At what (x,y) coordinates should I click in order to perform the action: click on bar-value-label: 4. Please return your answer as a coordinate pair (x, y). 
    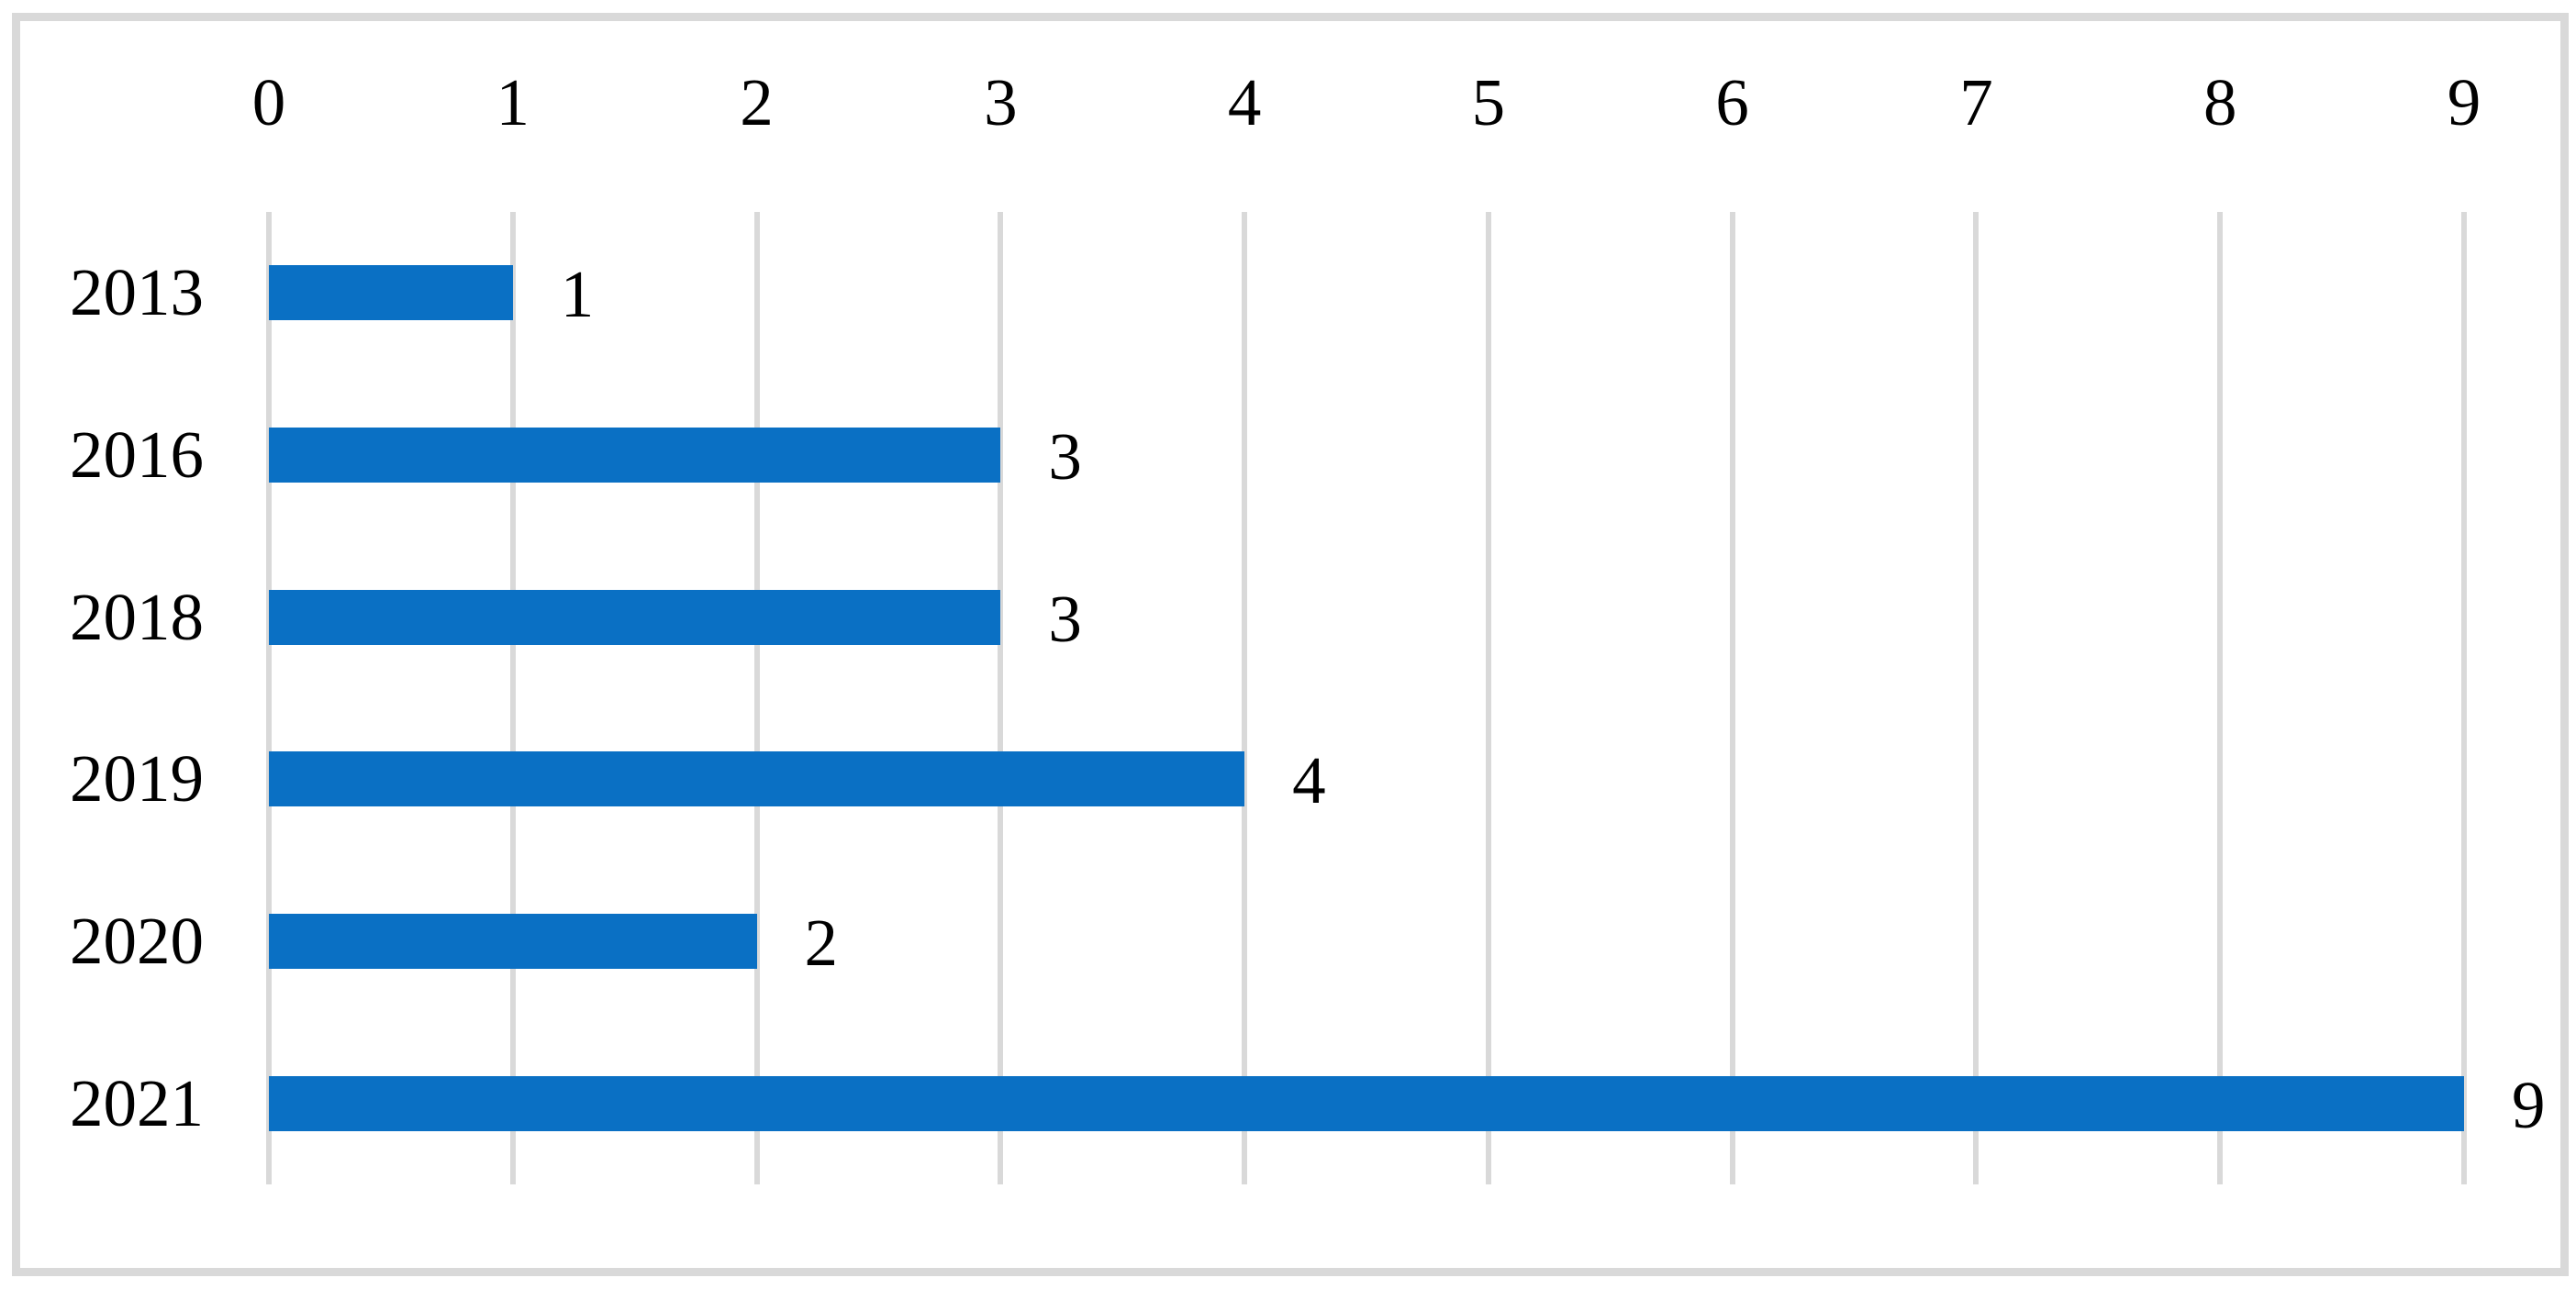
    Looking at the image, I should click on (1309, 780).